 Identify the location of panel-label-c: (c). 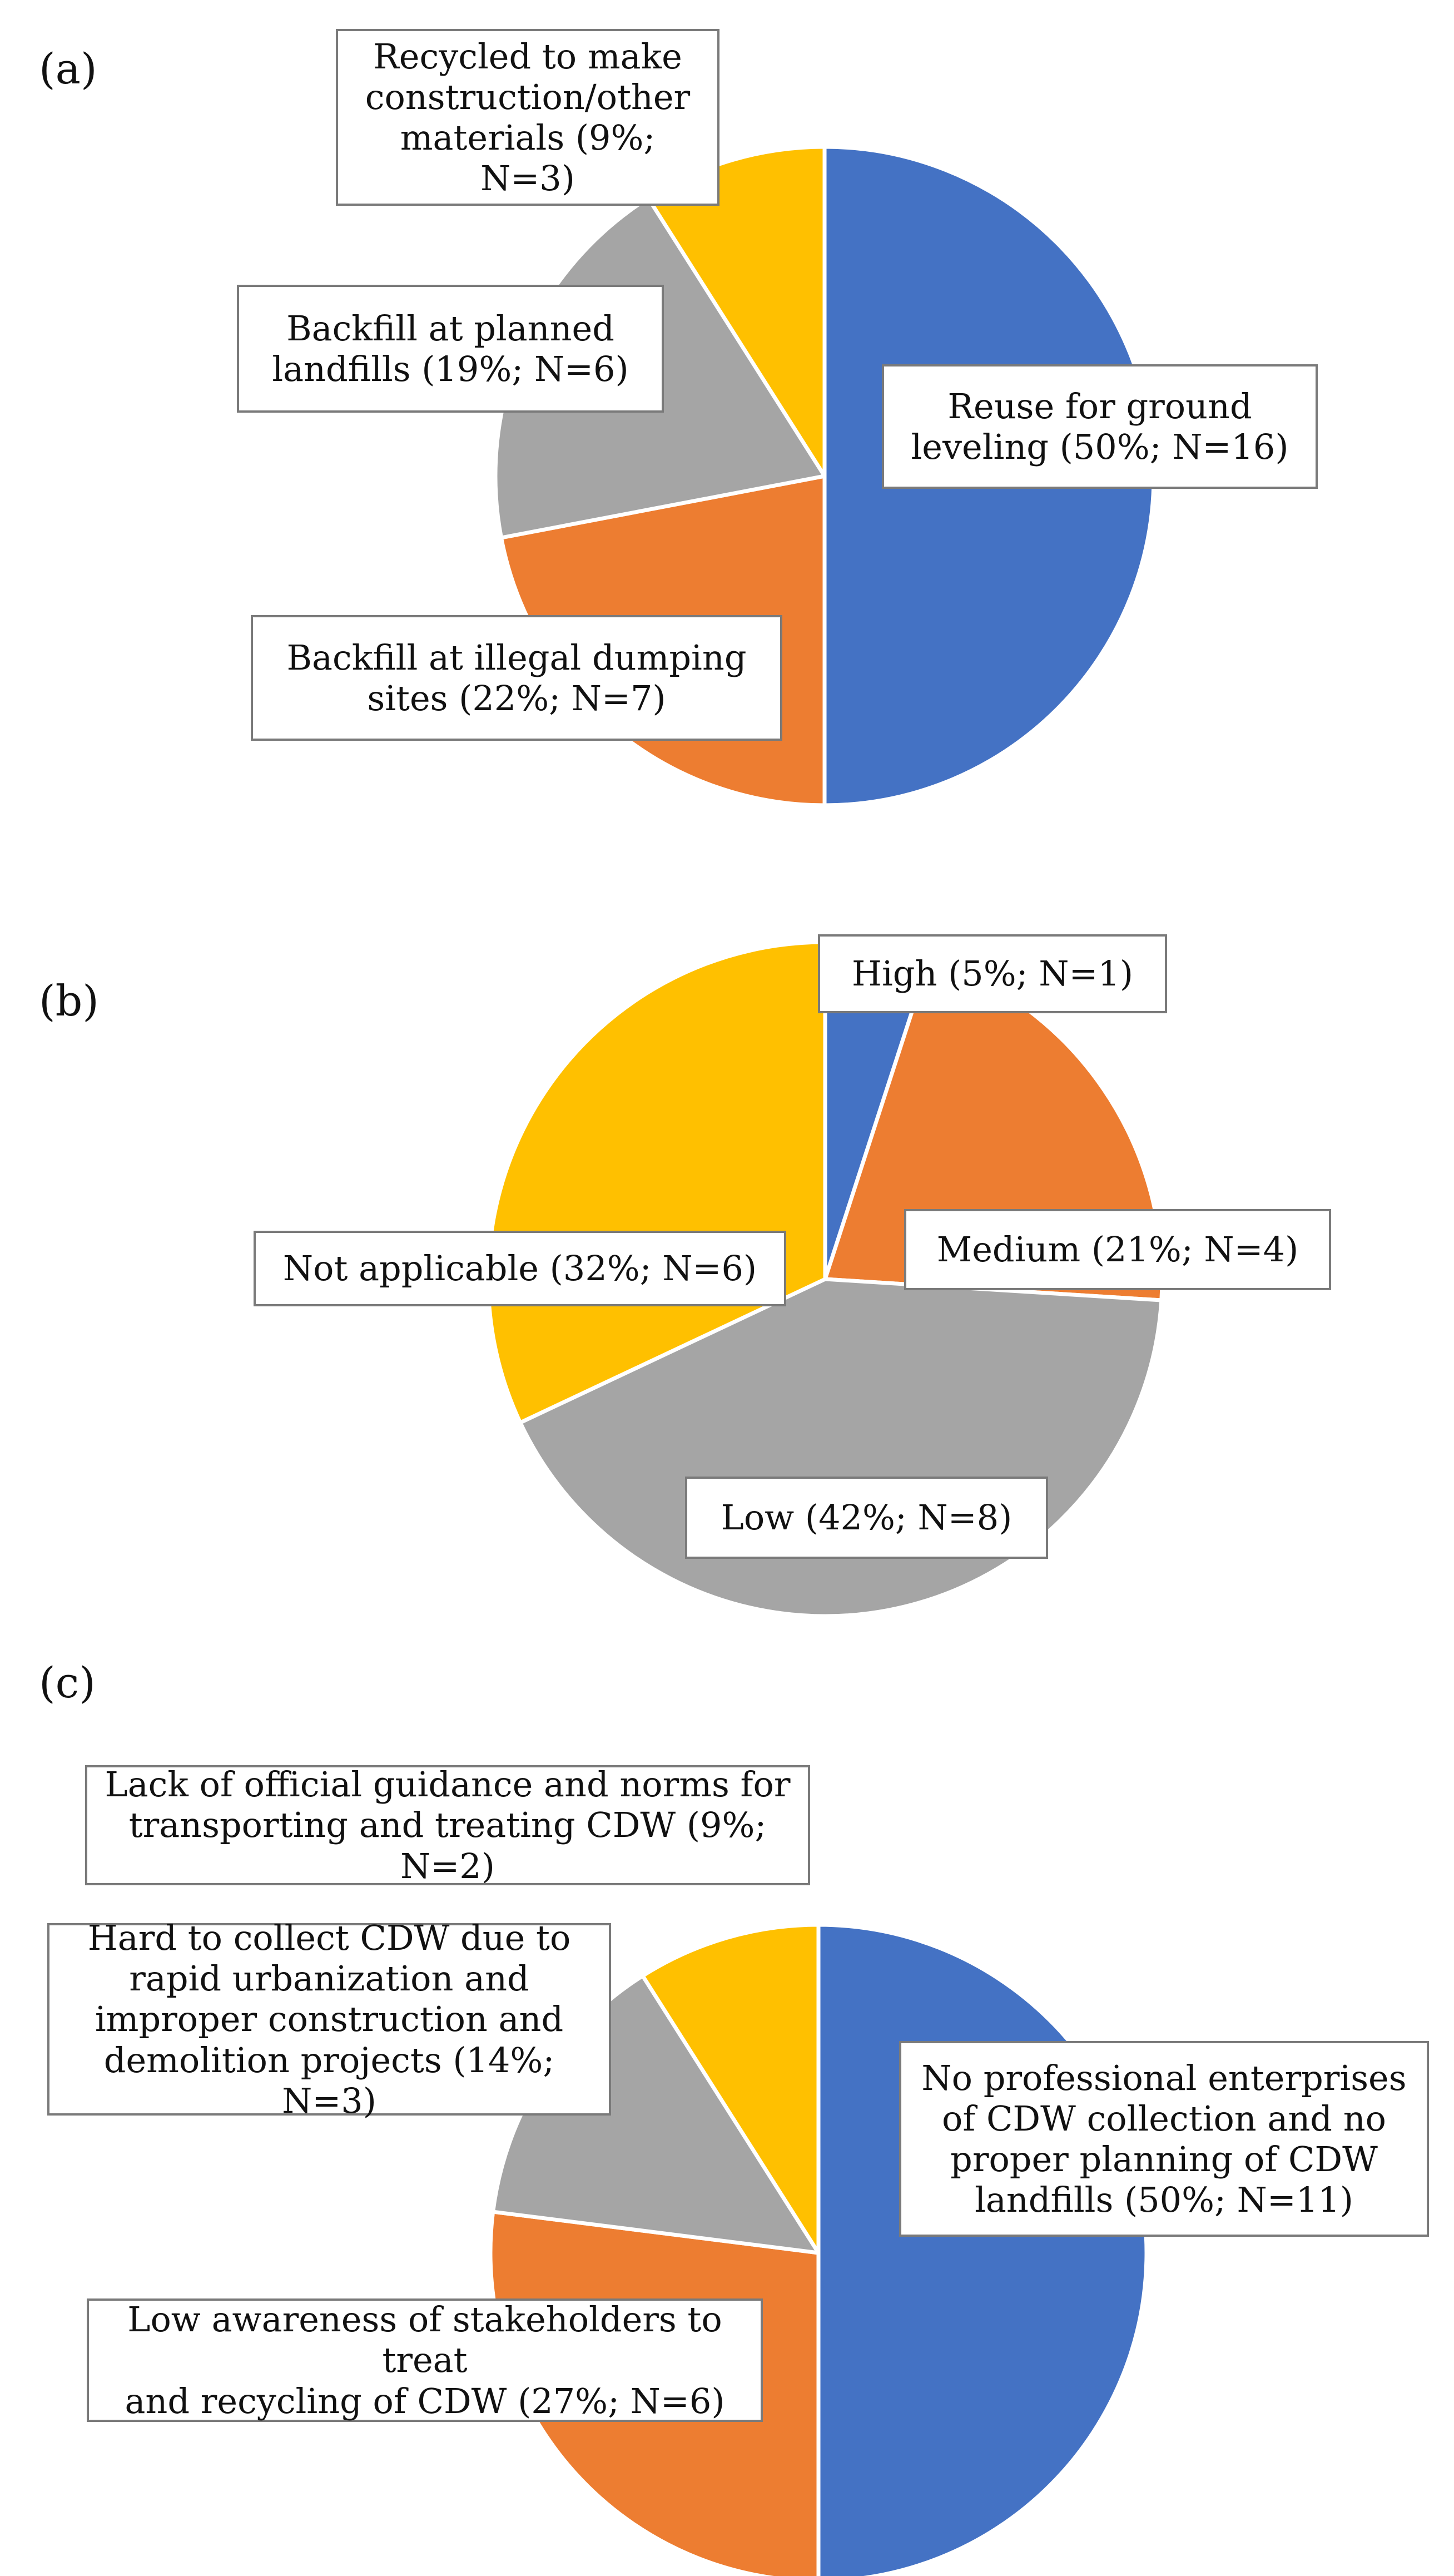
(67, 1682).